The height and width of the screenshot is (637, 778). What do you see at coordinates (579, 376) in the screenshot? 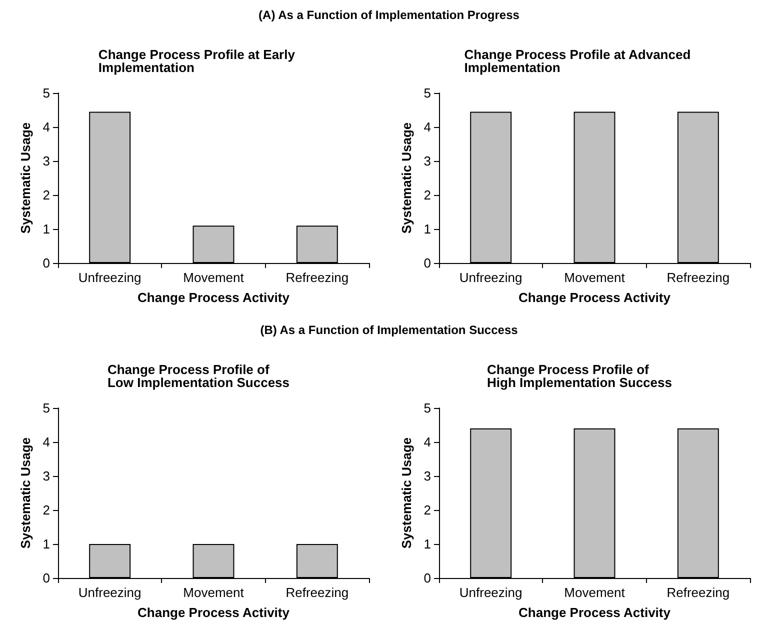
I see `chart-title: Change Process Profile of High Implementation Success` at bounding box center [579, 376].